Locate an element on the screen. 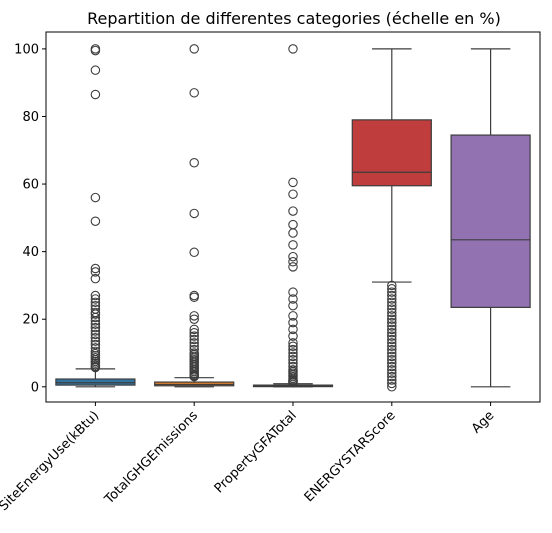 The height and width of the screenshot is (533, 552). y-tick-label: 20 is located at coordinates (30, 320).